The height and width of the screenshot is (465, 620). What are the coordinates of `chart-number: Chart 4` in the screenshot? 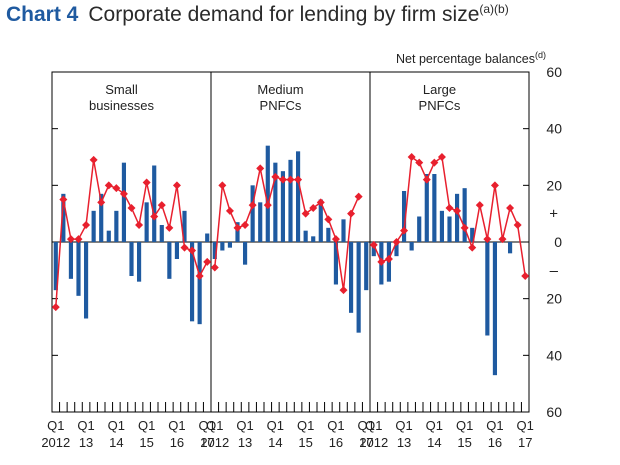 It's located at (42, 14).